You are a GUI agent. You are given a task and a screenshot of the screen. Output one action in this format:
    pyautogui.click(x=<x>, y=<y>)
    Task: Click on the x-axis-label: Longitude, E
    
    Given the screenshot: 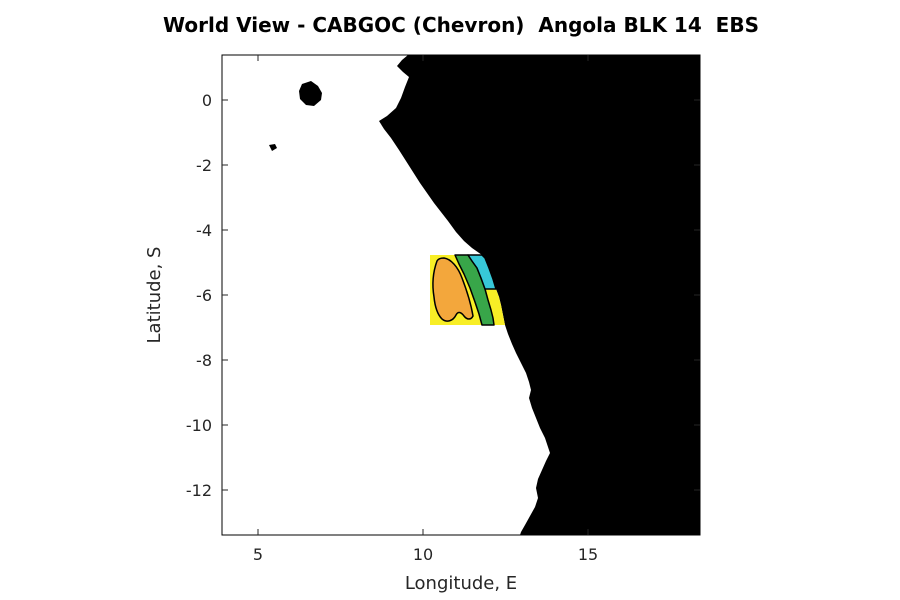 What is the action you would take?
    pyautogui.click(x=461, y=583)
    